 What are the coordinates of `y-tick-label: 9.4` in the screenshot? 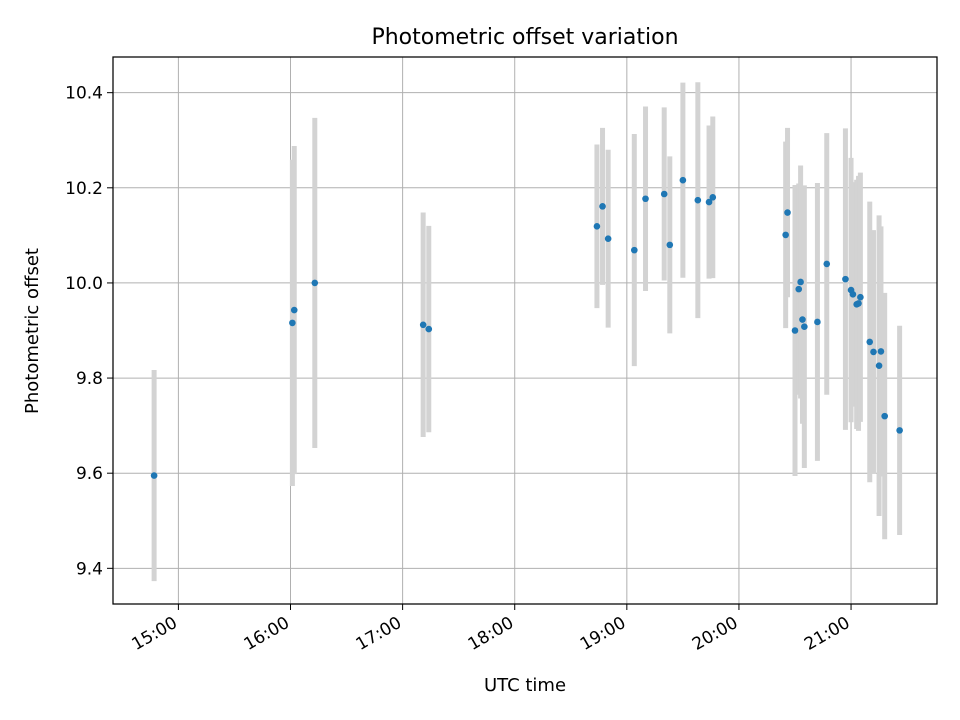 It's located at (89, 569).